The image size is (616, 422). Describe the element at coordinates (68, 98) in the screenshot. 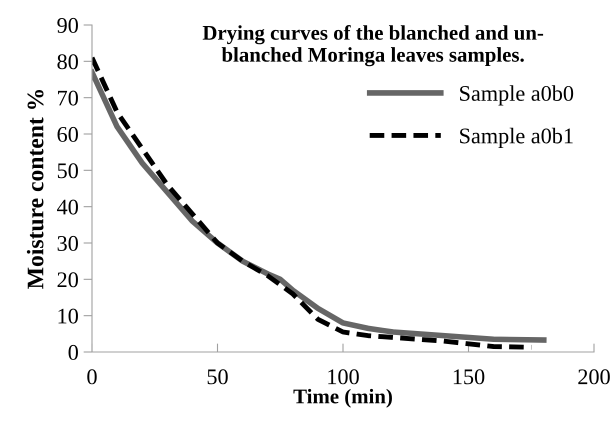

I see `y-tick-label: 70` at that location.